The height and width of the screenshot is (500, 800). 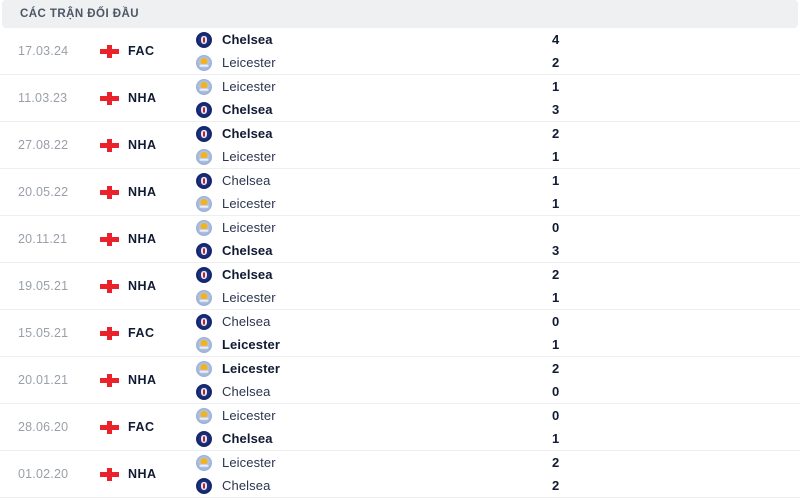 What do you see at coordinates (400, 474) in the screenshot?
I see `match-row: 01.02.20 NHA Leicester Chelsea 2 2` at bounding box center [400, 474].